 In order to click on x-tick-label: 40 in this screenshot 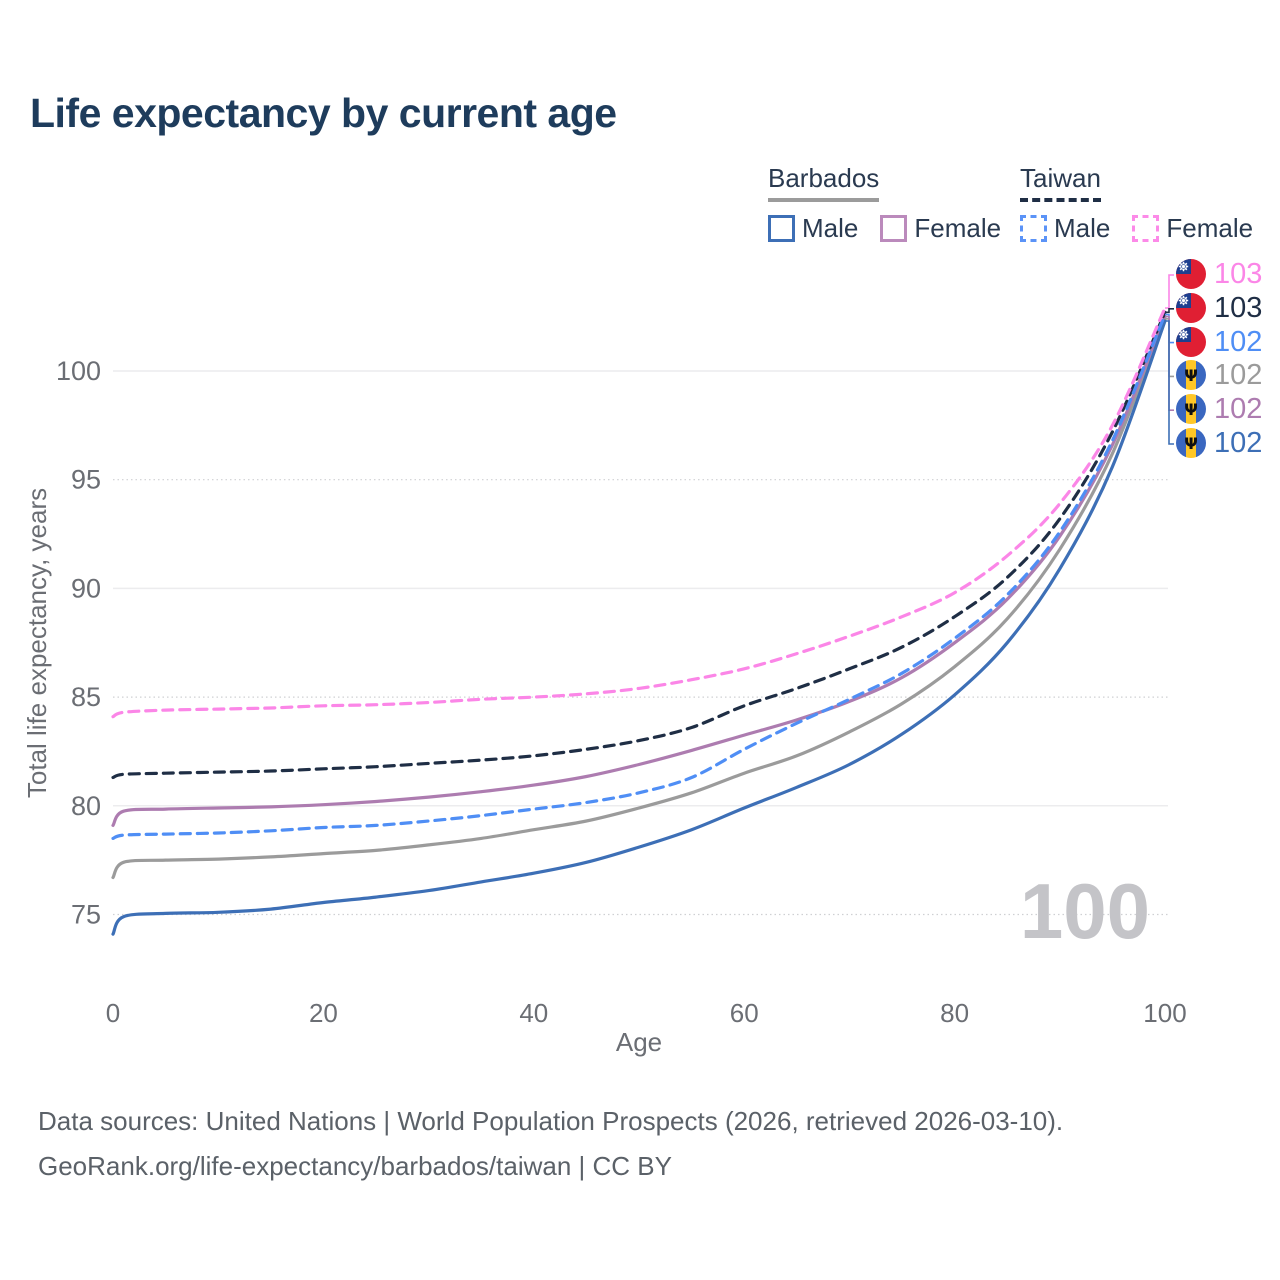, I will do `click(533, 1013)`.